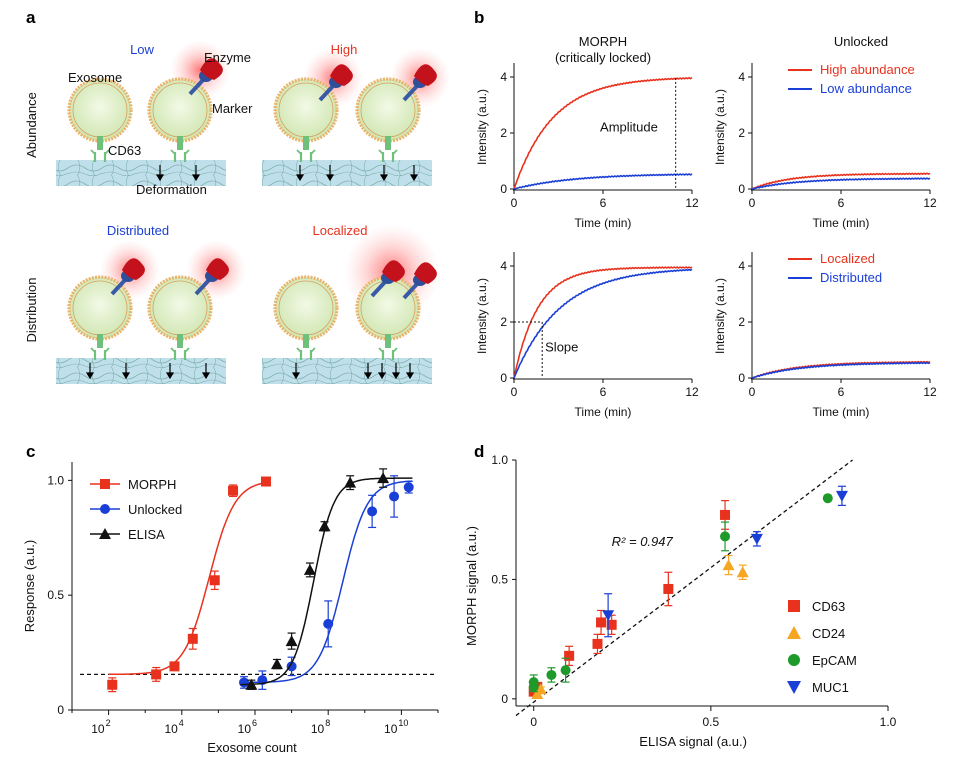  What do you see at coordinates (866, 88) in the screenshot?
I see `legend-label: Low abundance` at bounding box center [866, 88].